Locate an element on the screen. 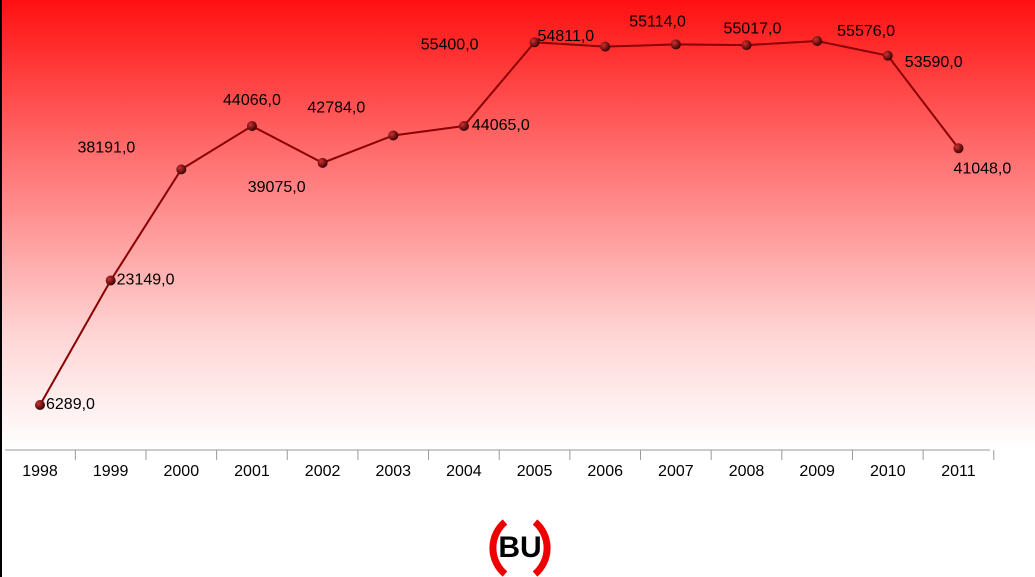  x-tick-label: 2001 is located at coordinates (252, 471).